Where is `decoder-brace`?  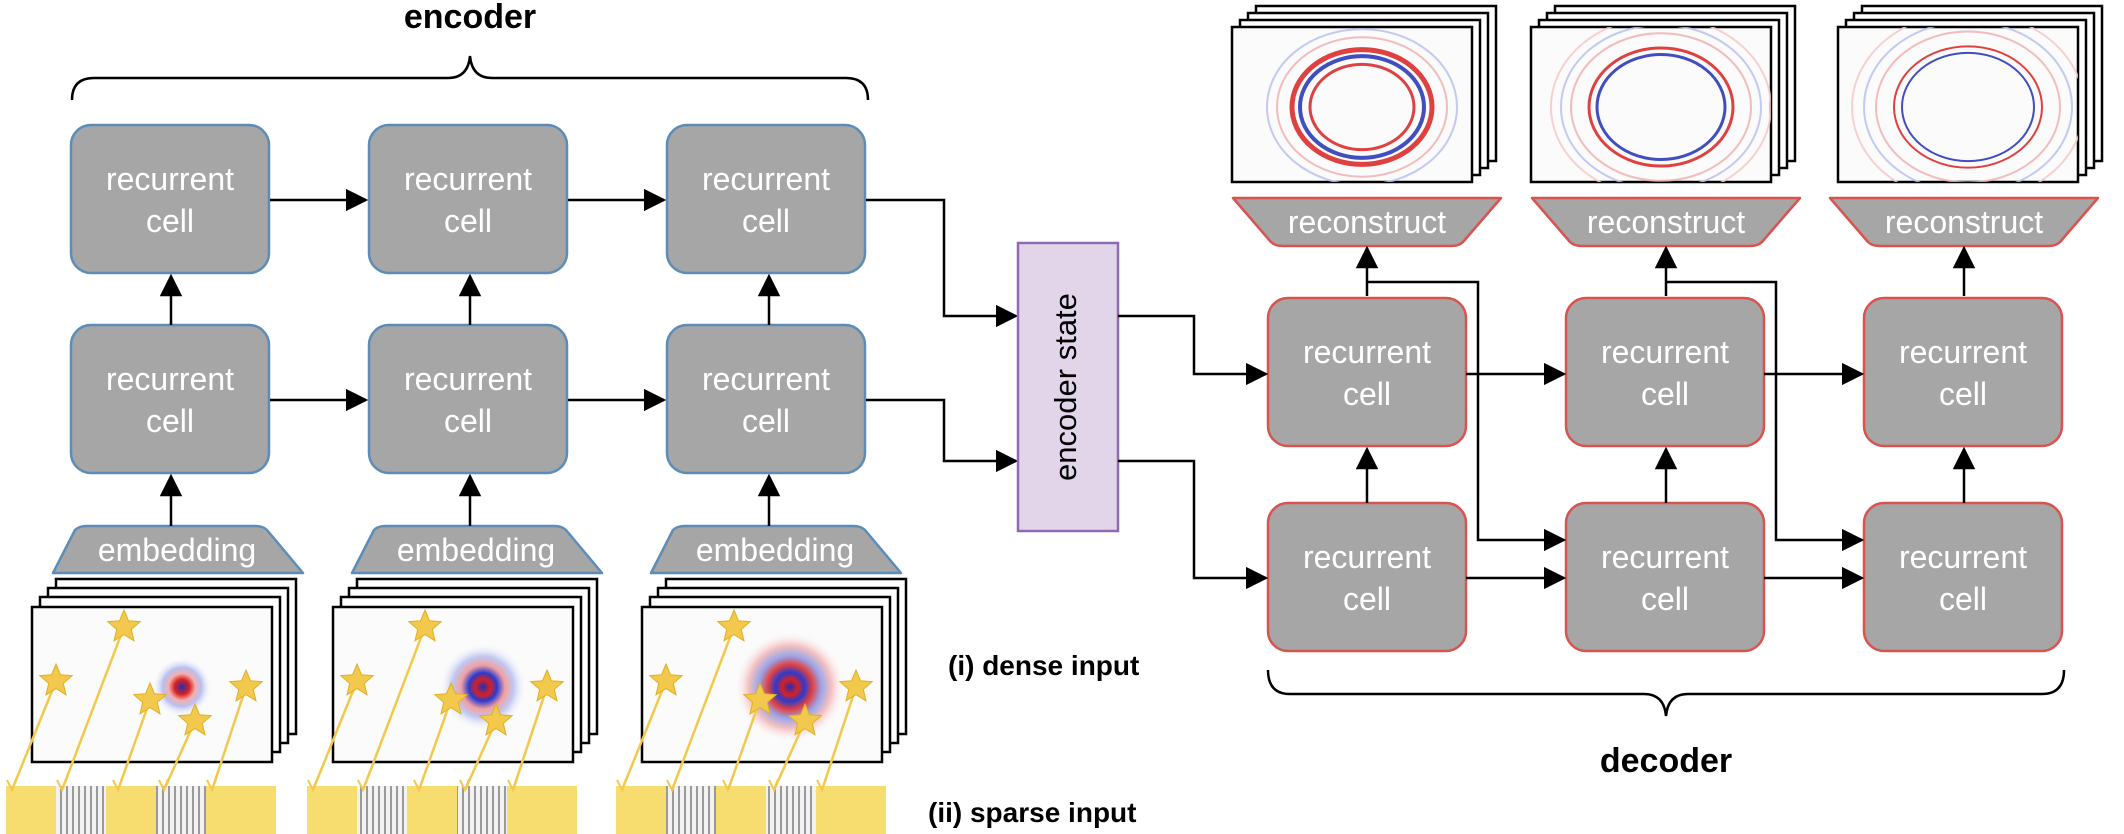
decoder-brace is located at coordinates (1666, 693).